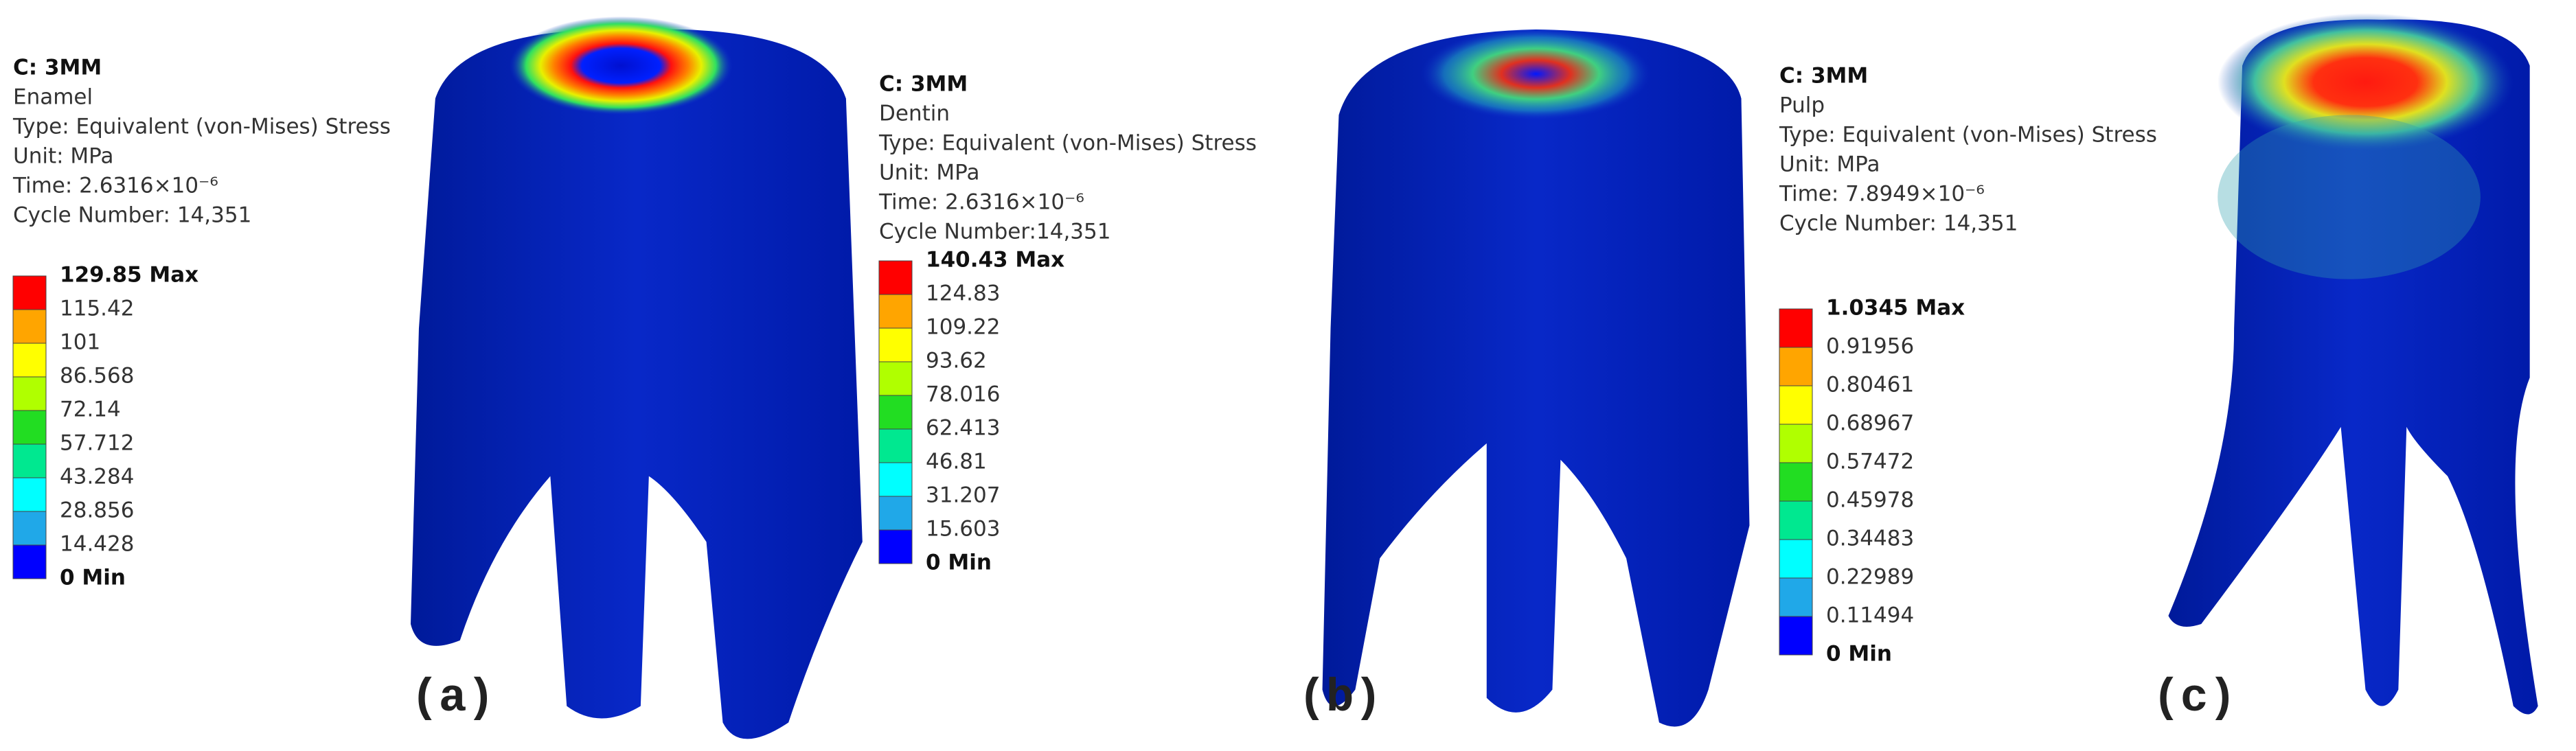  What do you see at coordinates (914, 114) in the screenshot?
I see `legend-header: Dentin` at bounding box center [914, 114].